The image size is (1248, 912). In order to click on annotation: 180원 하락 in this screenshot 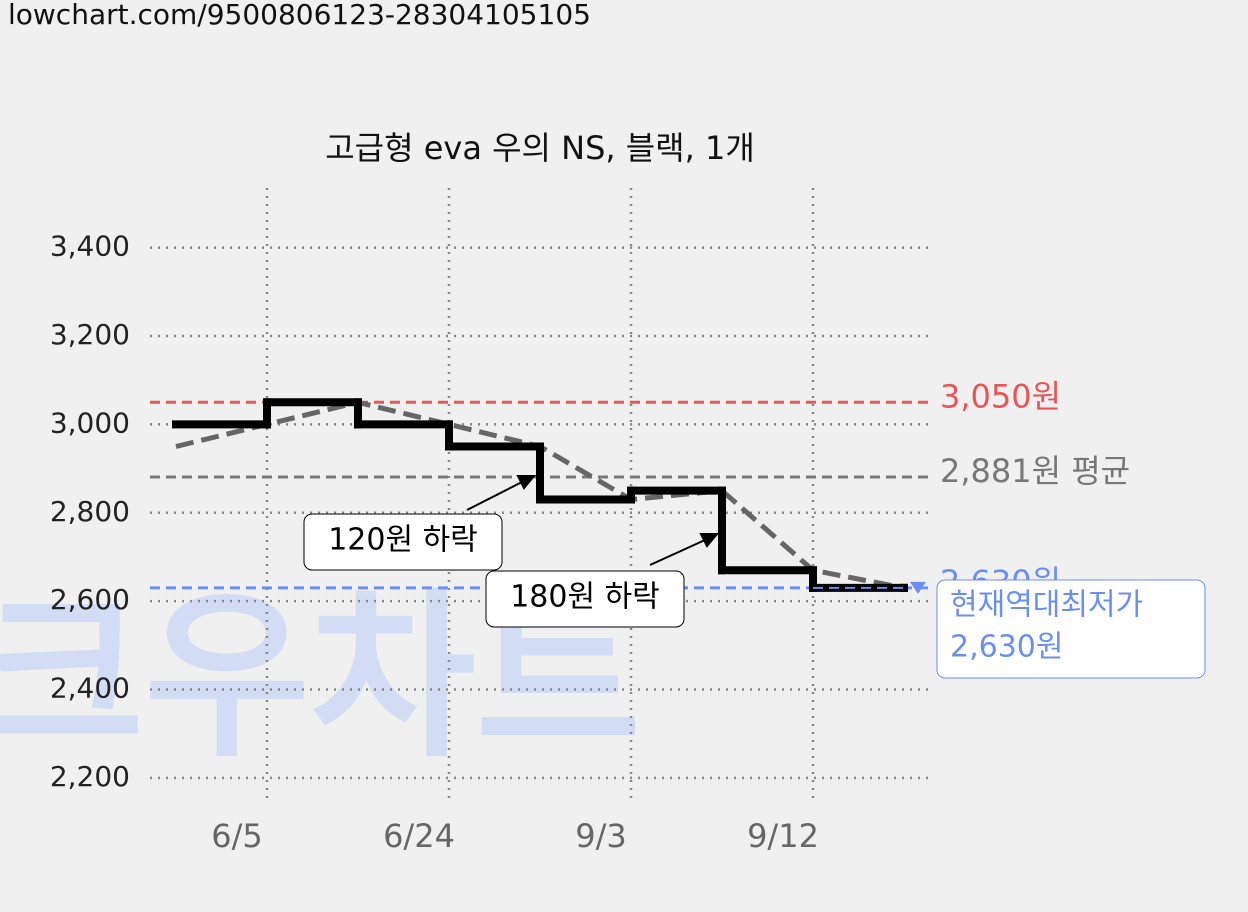, I will do `click(585, 597)`.